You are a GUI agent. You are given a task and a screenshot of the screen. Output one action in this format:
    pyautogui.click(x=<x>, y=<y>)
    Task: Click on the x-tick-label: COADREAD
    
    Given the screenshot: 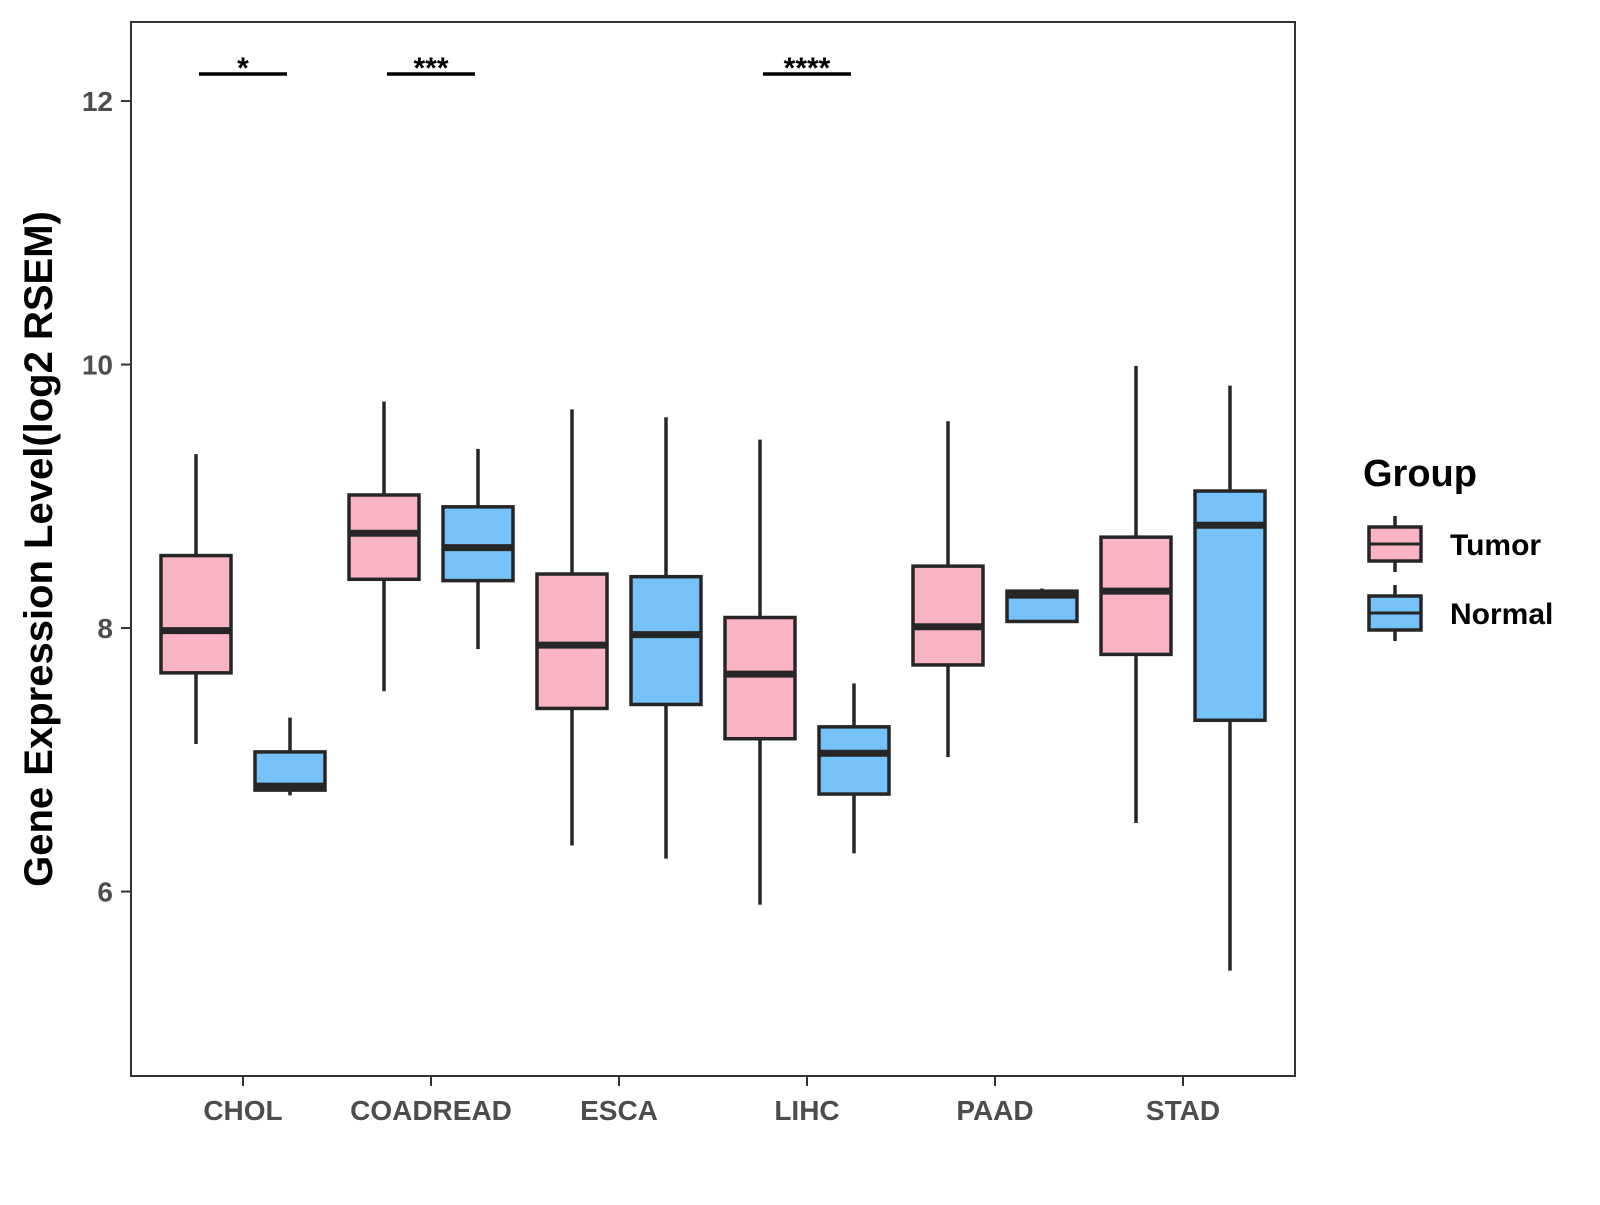 What is the action you would take?
    pyautogui.click(x=431, y=1110)
    